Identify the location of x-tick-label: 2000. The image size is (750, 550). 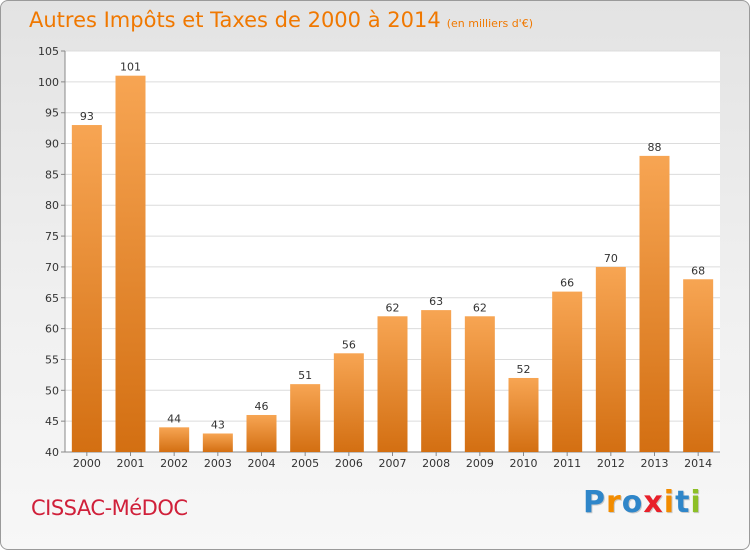
(87, 463).